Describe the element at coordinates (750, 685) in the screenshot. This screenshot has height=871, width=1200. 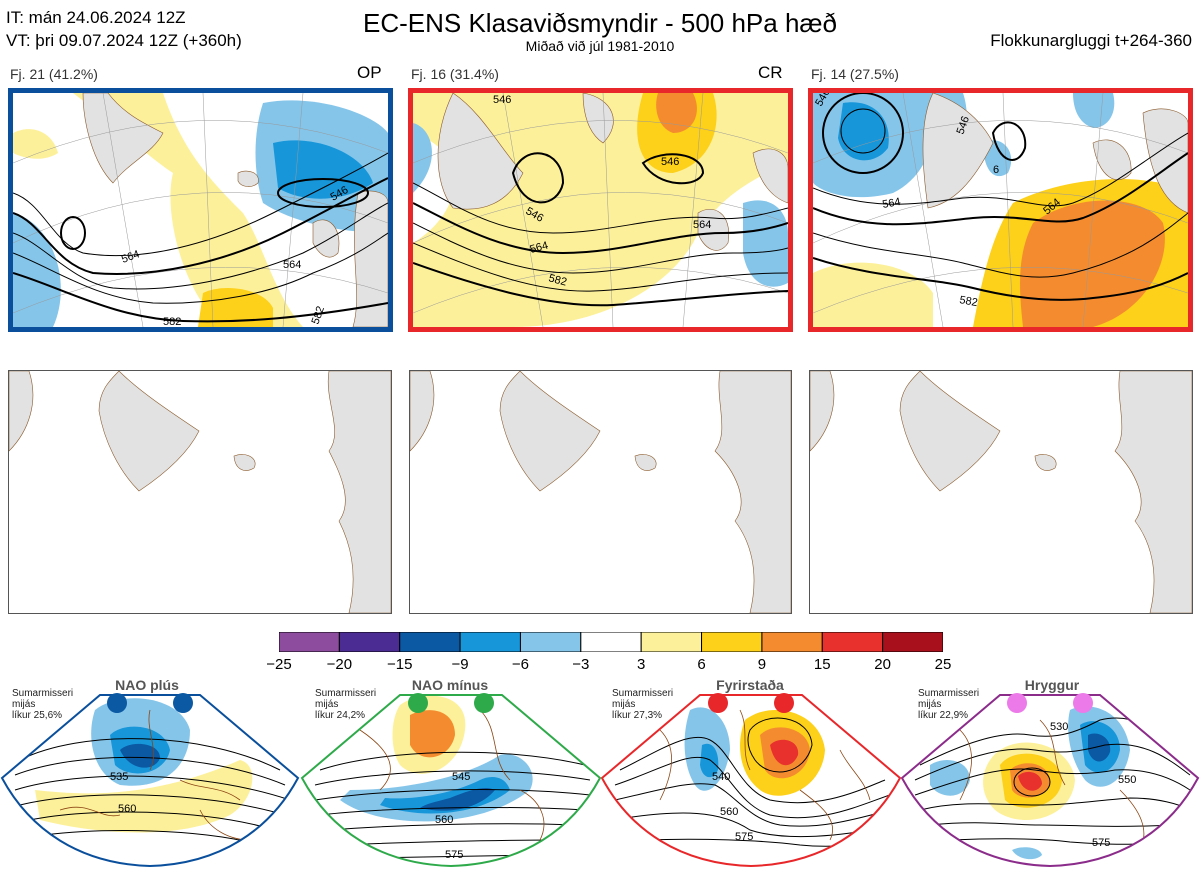
I see `regime-3-name: Fyrirstaða` at that location.